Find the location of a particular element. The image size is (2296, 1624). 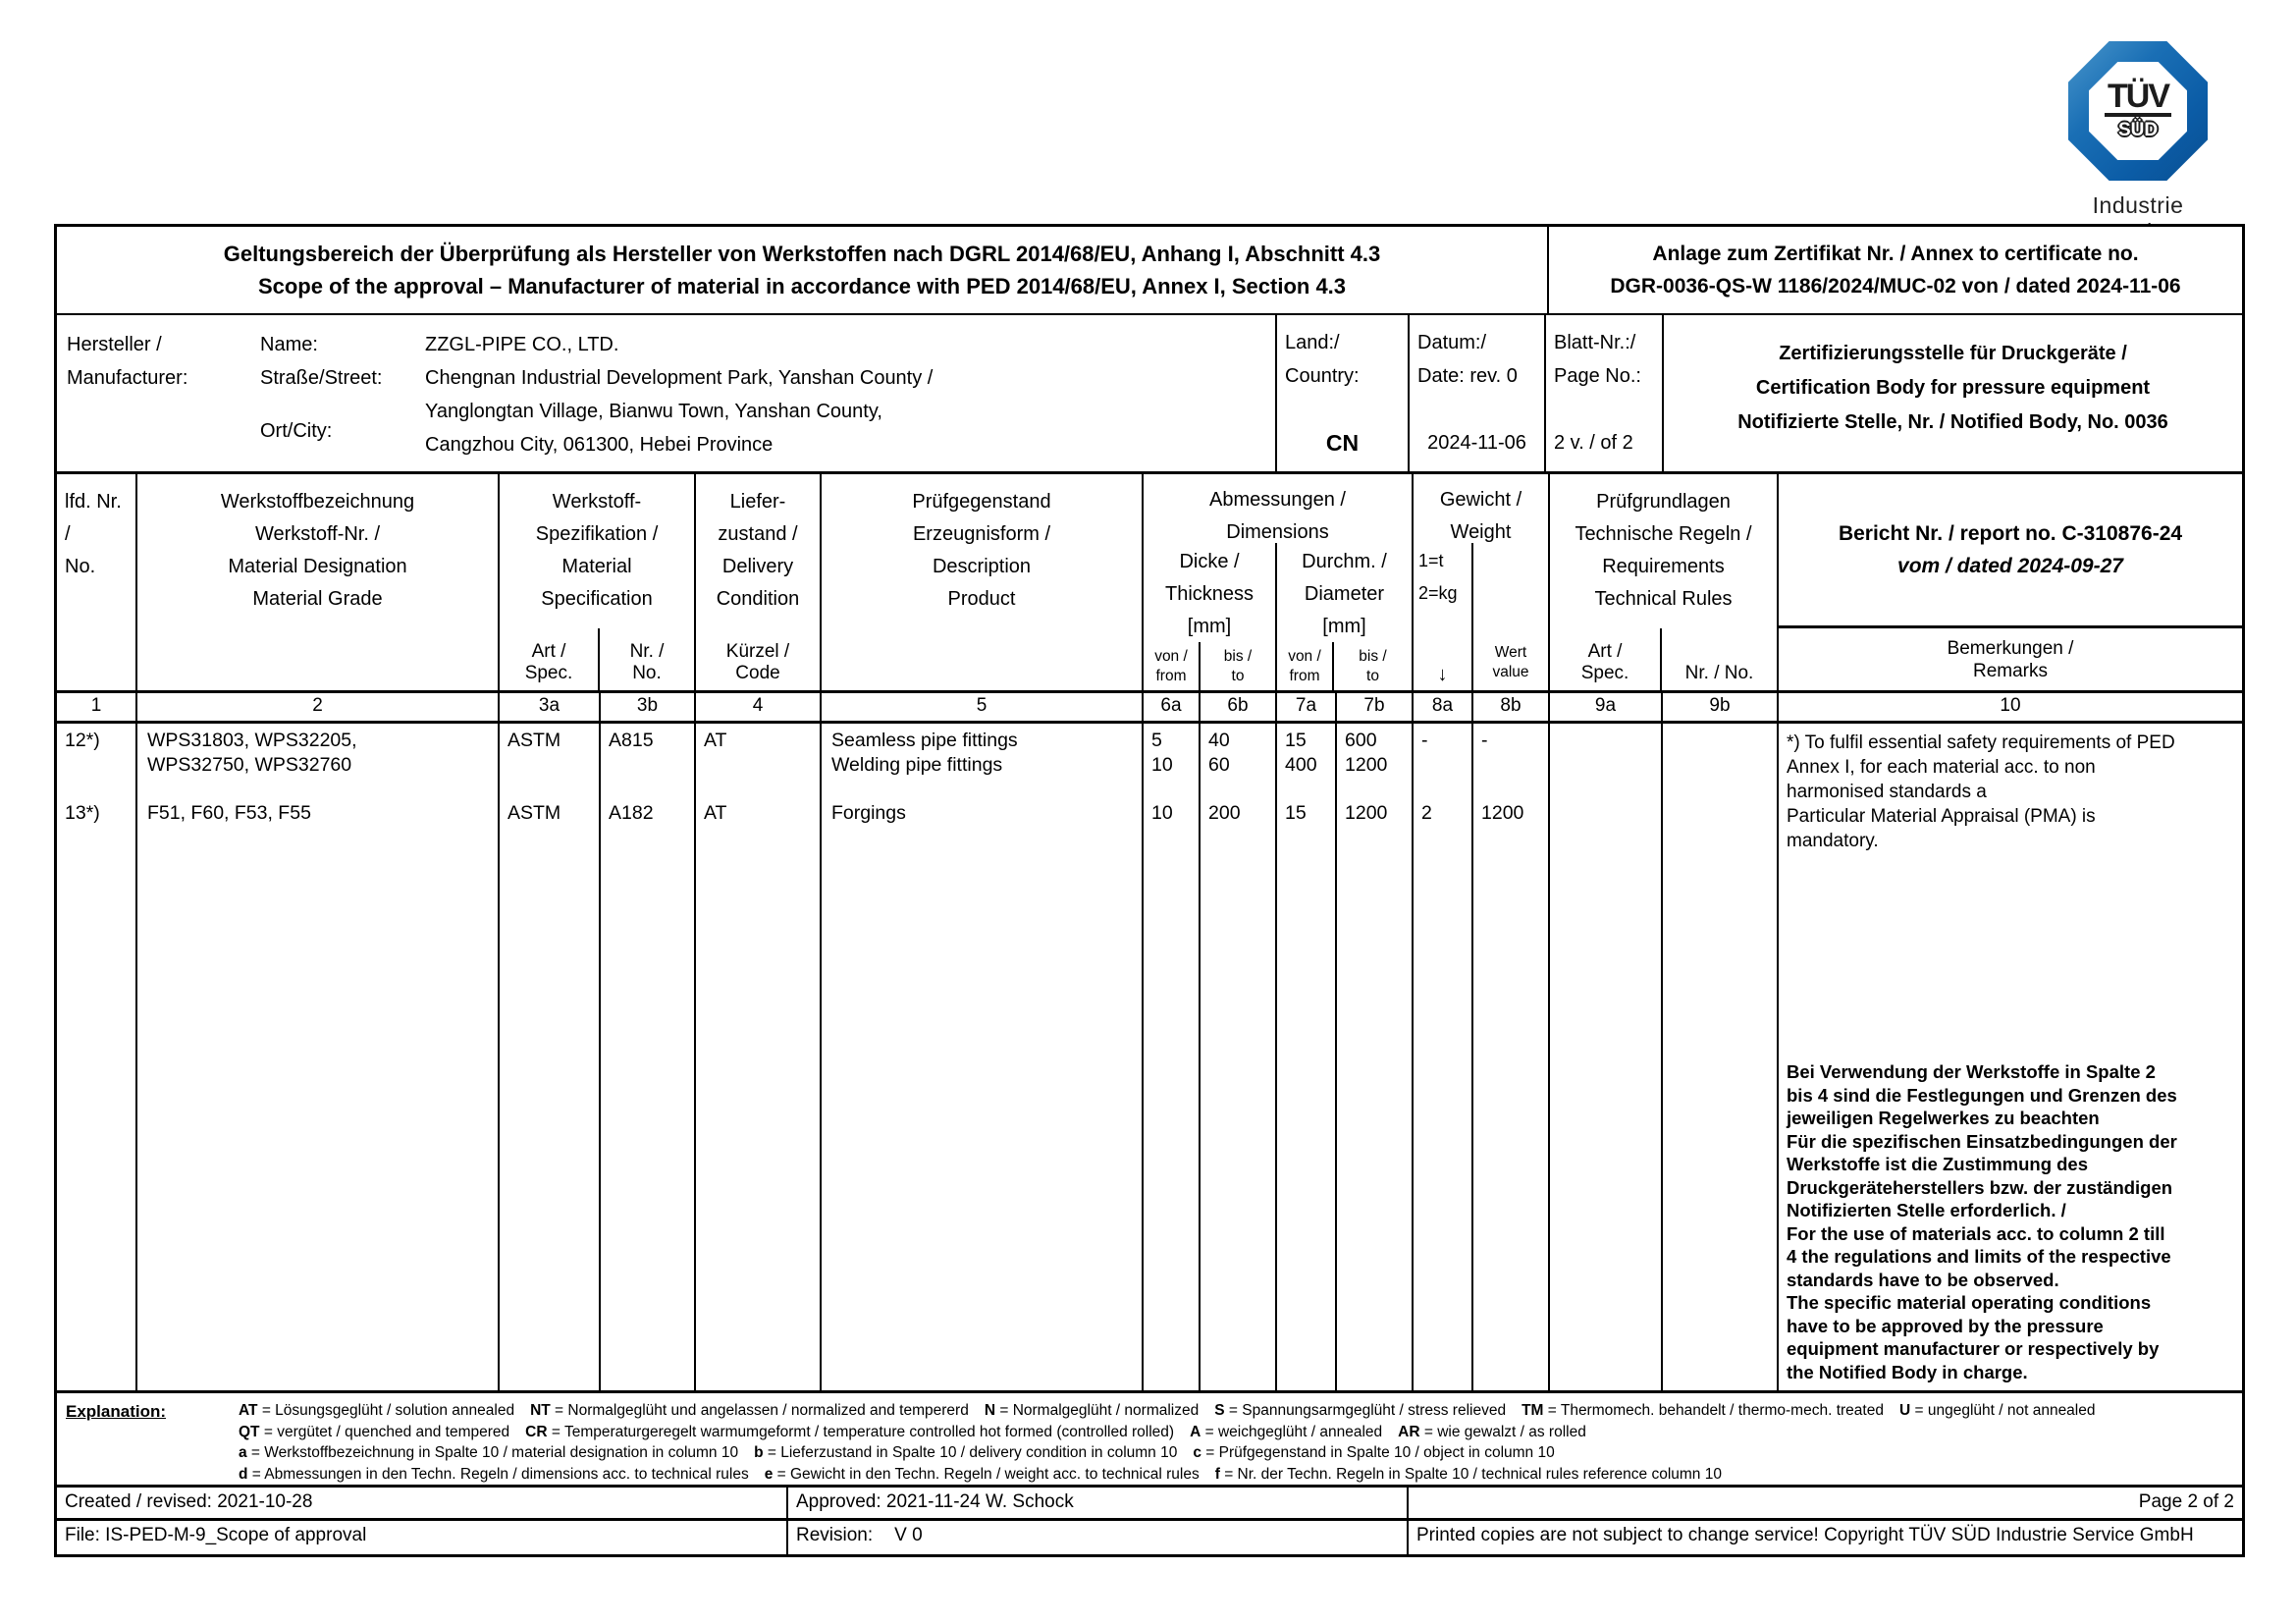

header-diameter: Durchm. / Diameter [mm] von / from bis / to is located at coordinates (1344, 616).